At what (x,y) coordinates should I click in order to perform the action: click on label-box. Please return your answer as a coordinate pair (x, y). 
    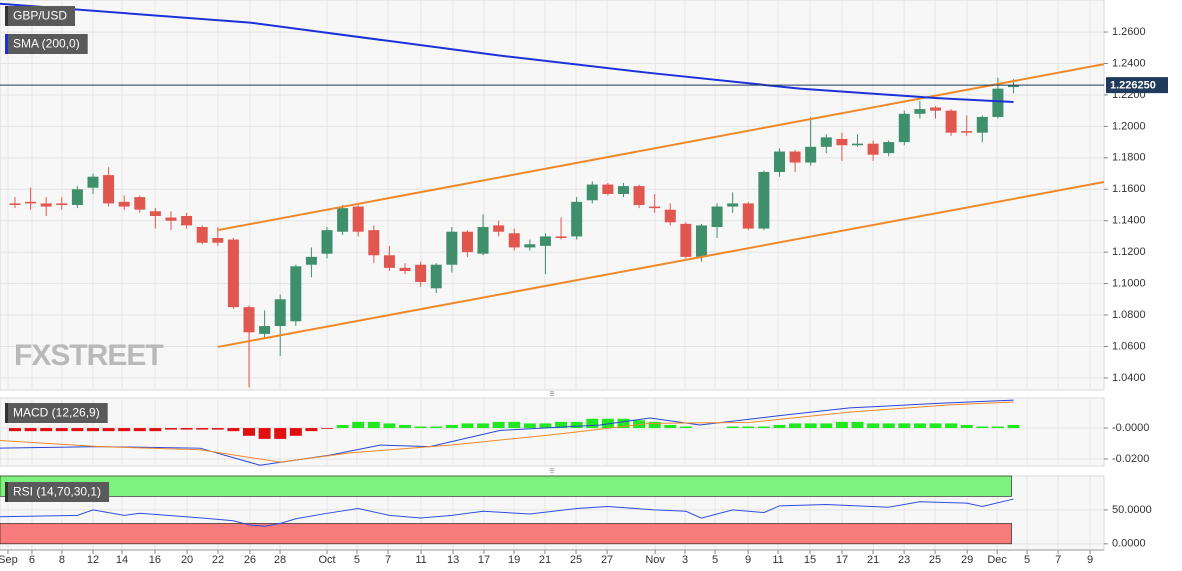
    Looking at the image, I should click on (46, 44).